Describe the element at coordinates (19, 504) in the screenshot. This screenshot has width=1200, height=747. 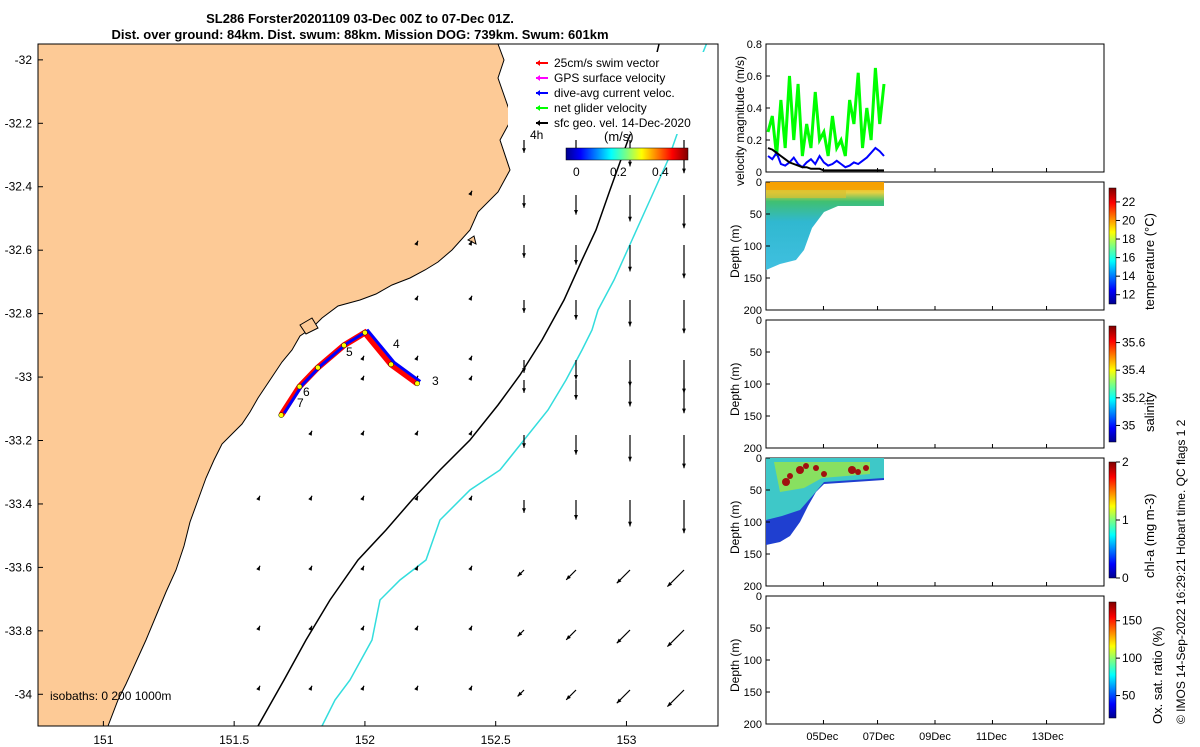
I see `map-ytick-label: -33.4` at that location.